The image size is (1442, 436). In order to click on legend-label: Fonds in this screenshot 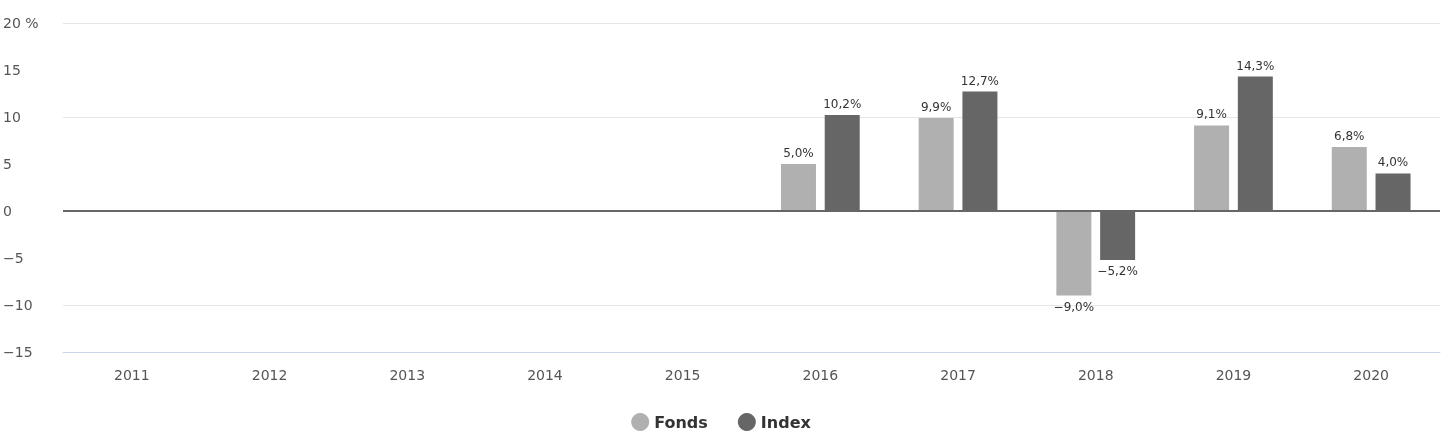, I will do `click(681, 422)`.